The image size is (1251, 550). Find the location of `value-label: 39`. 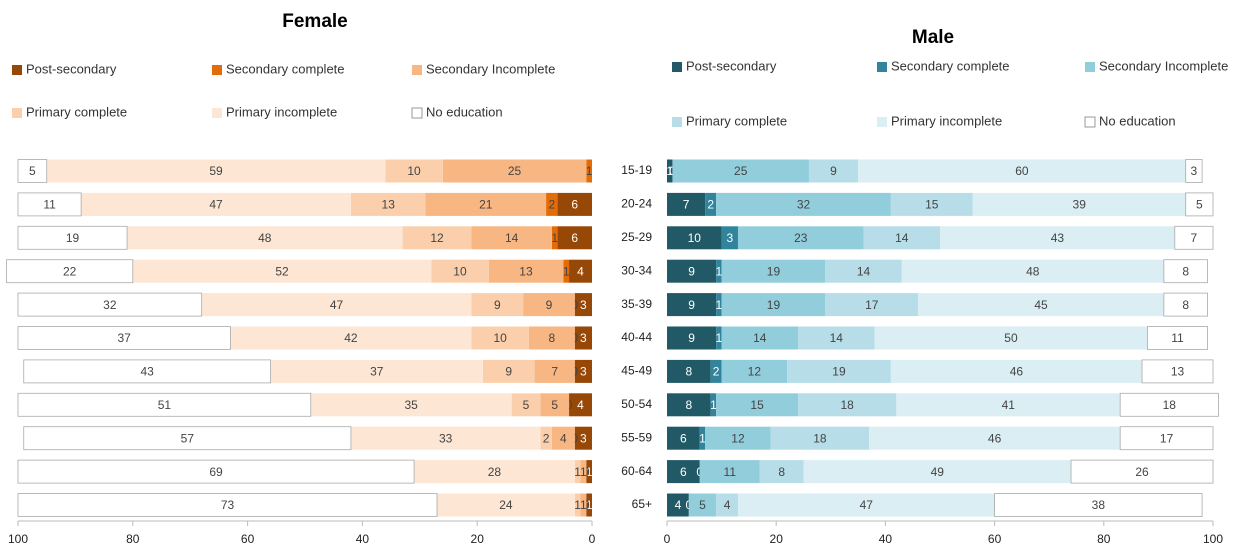

value-label: 39 is located at coordinates (1080, 205).